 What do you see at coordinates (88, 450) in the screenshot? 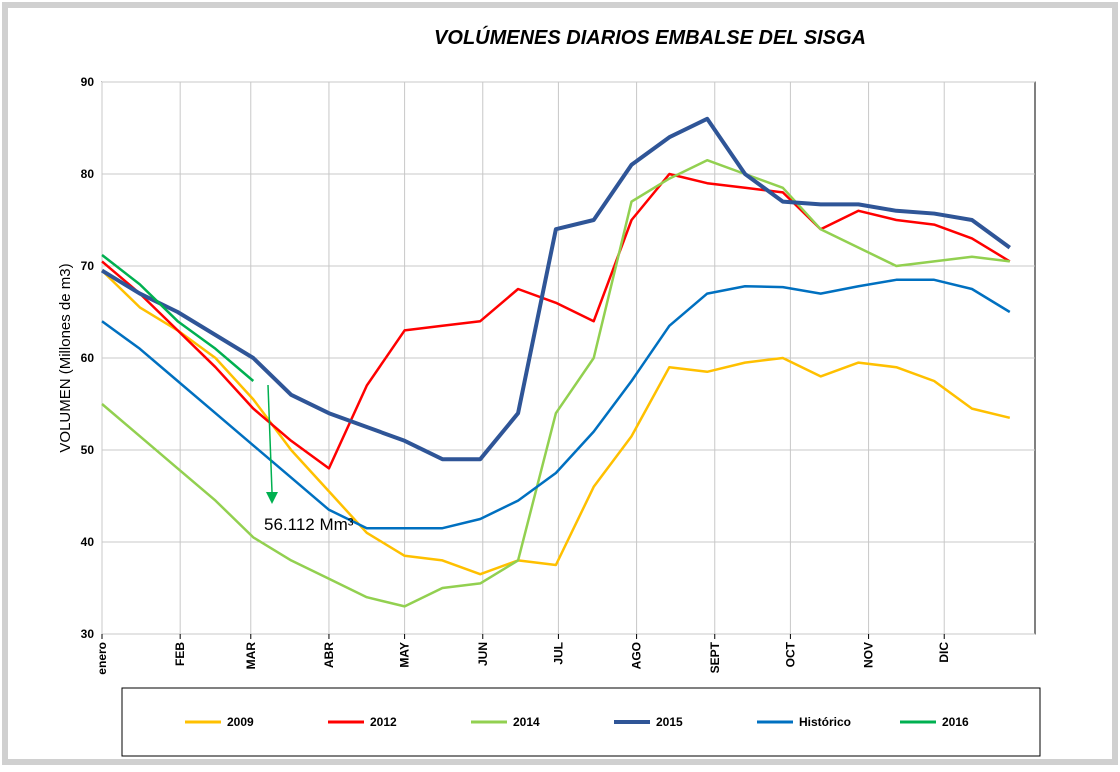
I see `y-tick-label: 50` at bounding box center [88, 450].